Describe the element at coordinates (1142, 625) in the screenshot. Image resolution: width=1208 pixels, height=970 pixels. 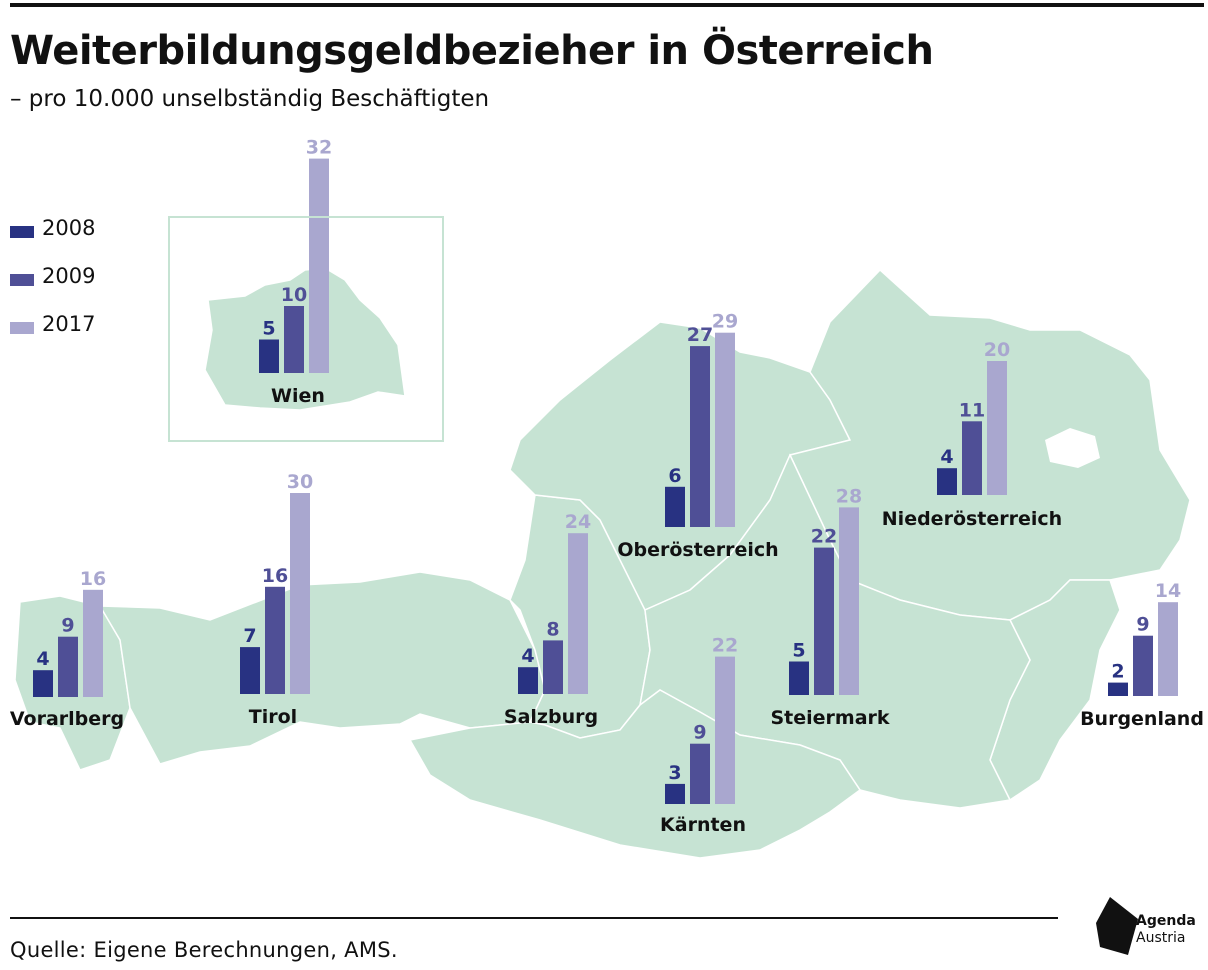
I see `value-label-burgenland-2009: 9` at that location.